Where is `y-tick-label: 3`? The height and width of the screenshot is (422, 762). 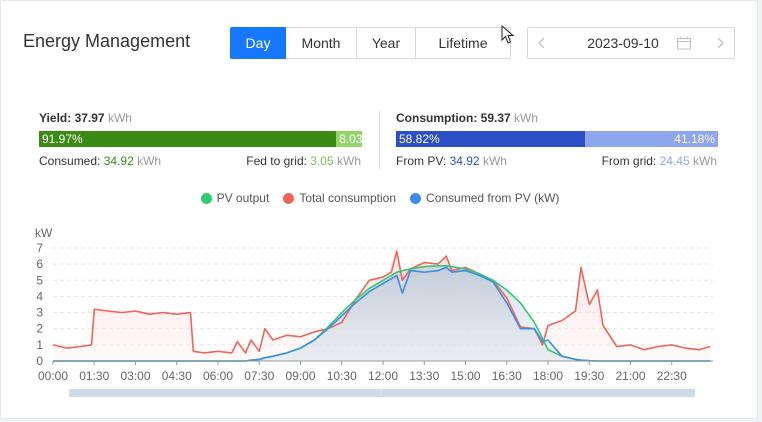
y-tick-label: 3 is located at coordinates (39, 313).